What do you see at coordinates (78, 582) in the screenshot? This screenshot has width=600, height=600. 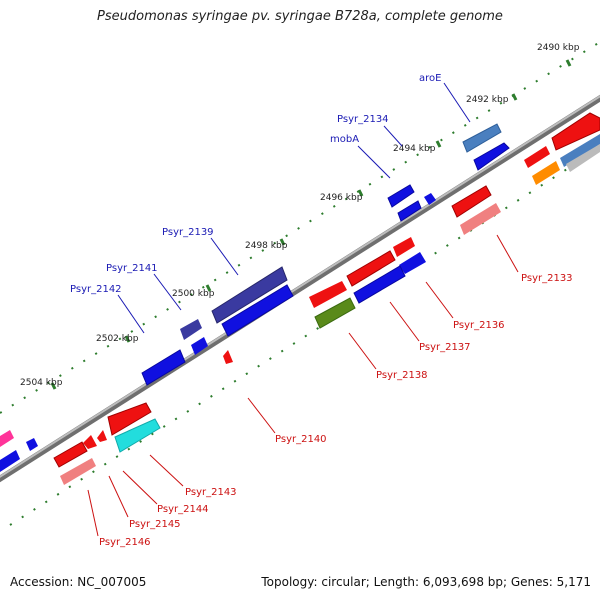 I see `accession-text: Accession: NC_007005` at bounding box center [78, 582].